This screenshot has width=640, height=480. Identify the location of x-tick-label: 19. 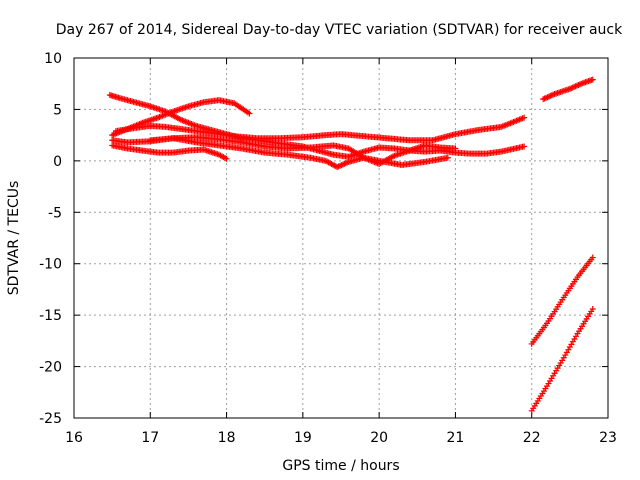
(303, 438).